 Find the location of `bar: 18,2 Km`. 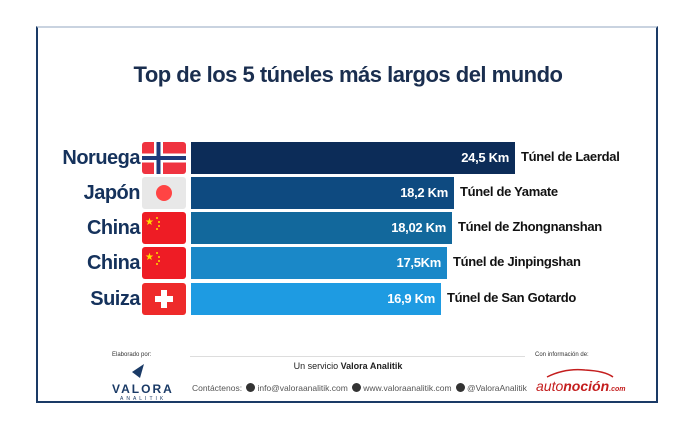

bar: 18,2 Km is located at coordinates (322, 193).